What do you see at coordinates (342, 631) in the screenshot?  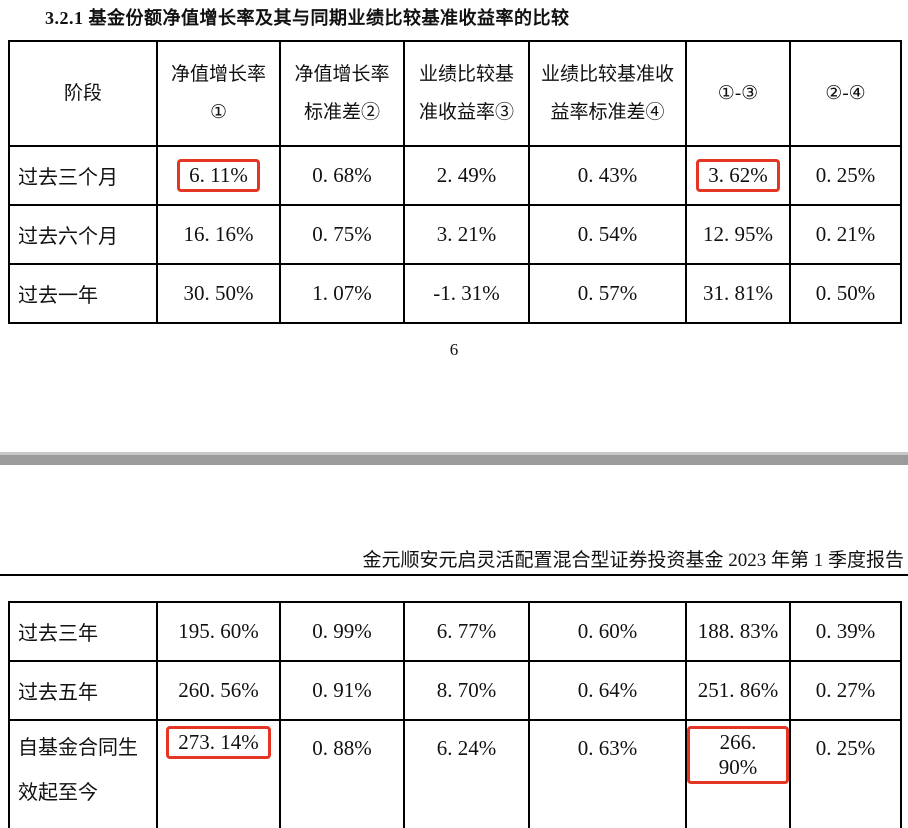 I see `value-cell: 0. 99%` at bounding box center [342, 631].